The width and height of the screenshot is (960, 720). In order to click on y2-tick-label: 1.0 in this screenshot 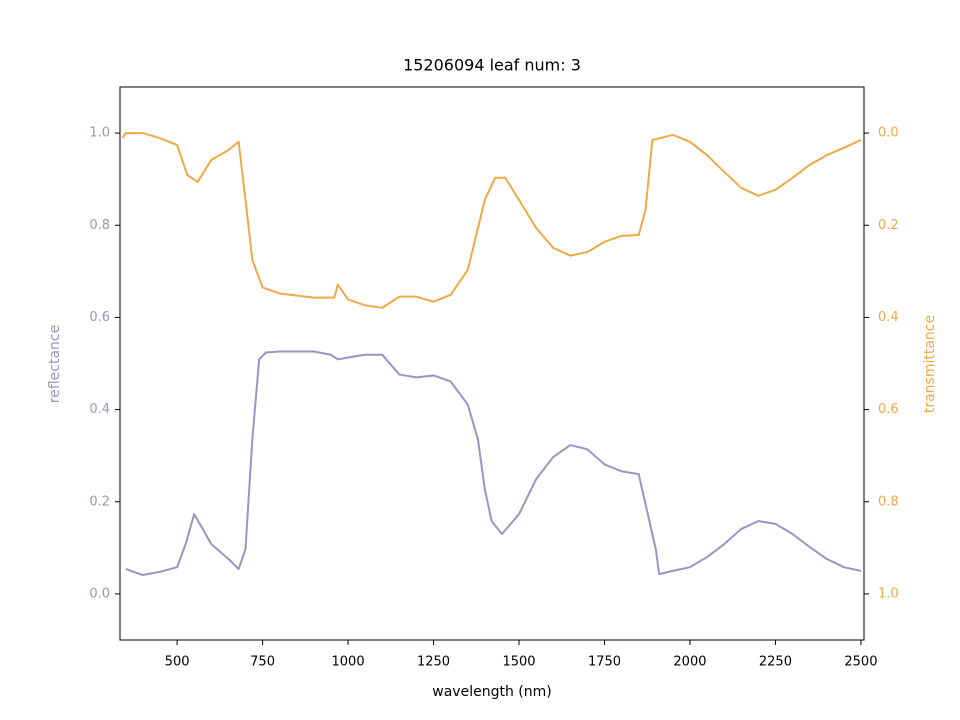, I will do `click(888, 593)`.